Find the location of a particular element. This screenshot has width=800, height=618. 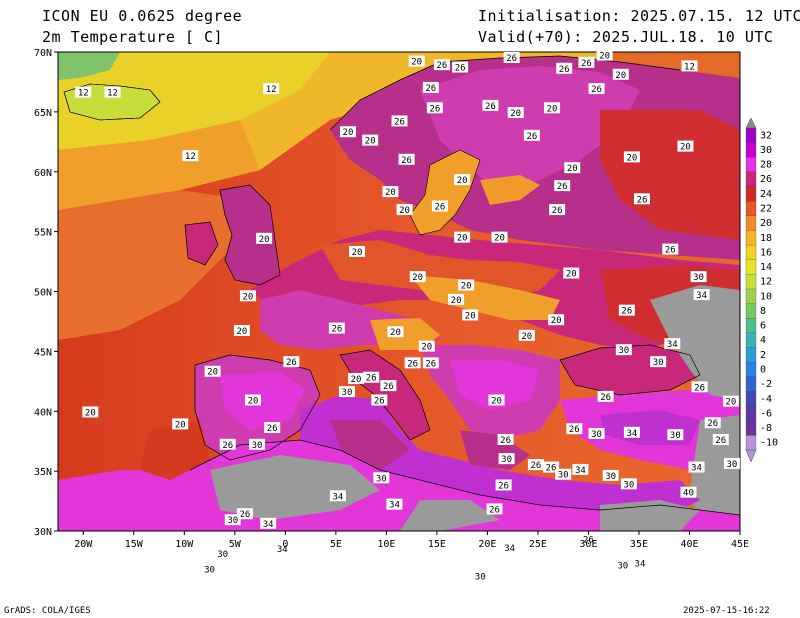

lat-tick-label: 60N is located at coordinates (43, 173).